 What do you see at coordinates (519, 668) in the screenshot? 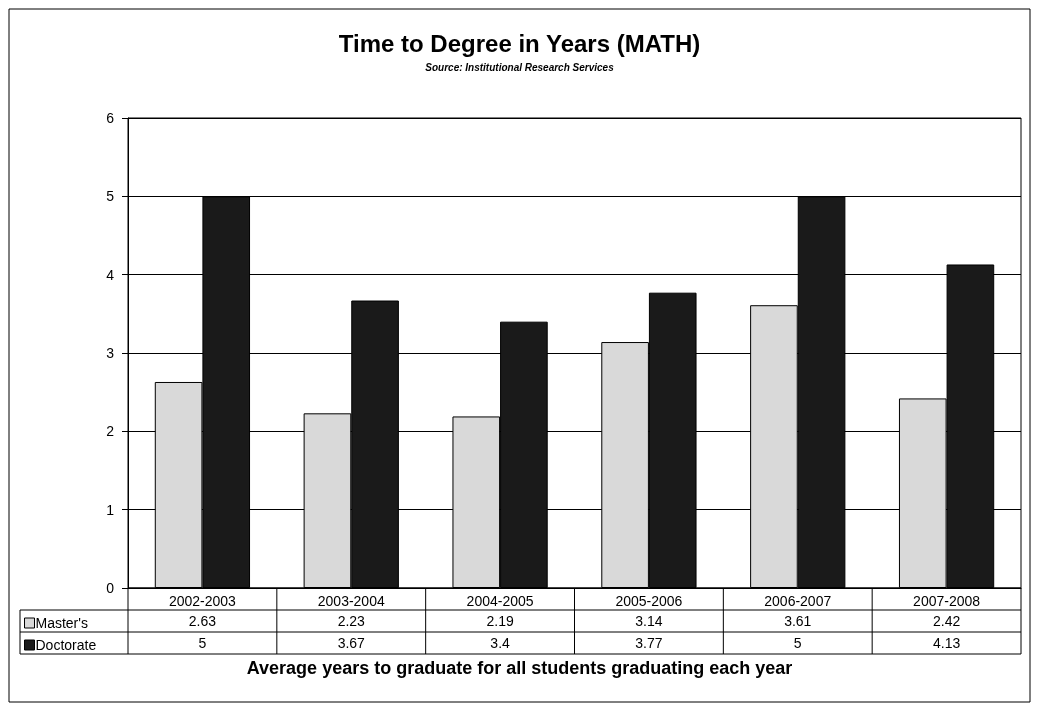
I see `x-axis-title: Average years to graduate for all students graduating each year` at bounding box center [519, 668].